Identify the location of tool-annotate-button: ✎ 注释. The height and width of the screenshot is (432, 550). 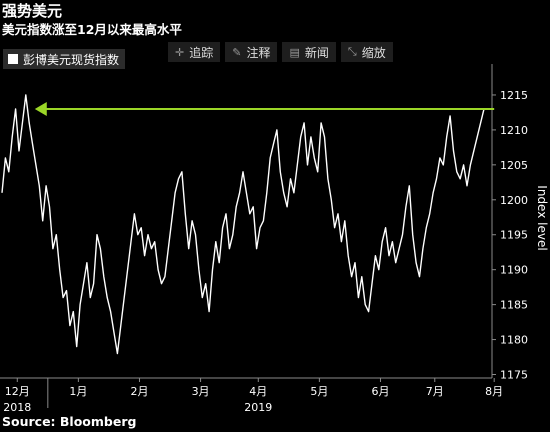
(251, 52).